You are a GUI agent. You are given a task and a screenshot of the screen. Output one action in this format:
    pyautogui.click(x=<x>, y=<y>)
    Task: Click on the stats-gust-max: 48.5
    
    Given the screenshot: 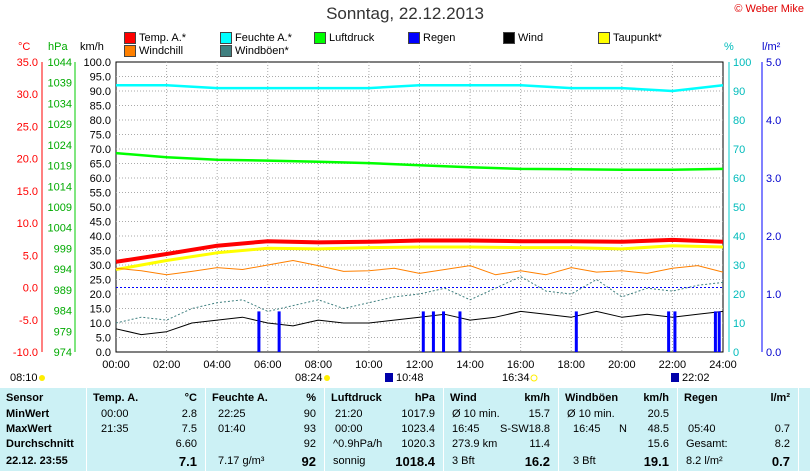 What is the action you would take?
    pyautogui.click(x=658, y=429)
    